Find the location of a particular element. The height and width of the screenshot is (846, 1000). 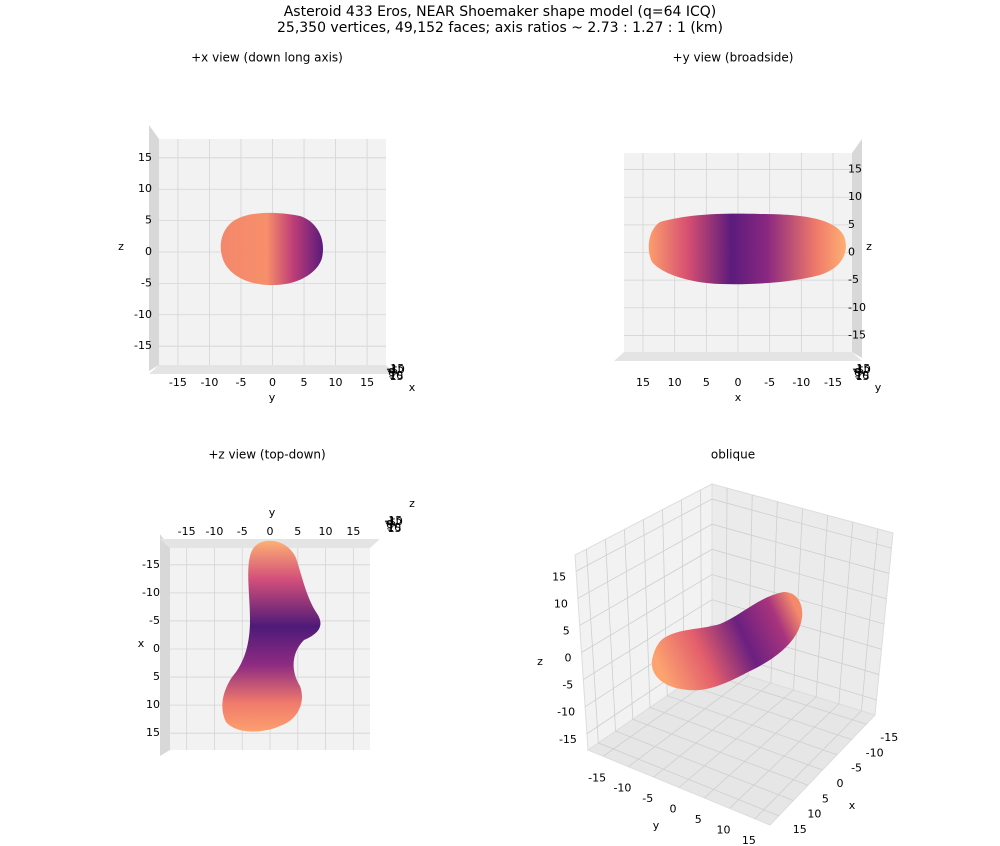

panel-title: +z view (top-down) is located at coordinates (266, 455).